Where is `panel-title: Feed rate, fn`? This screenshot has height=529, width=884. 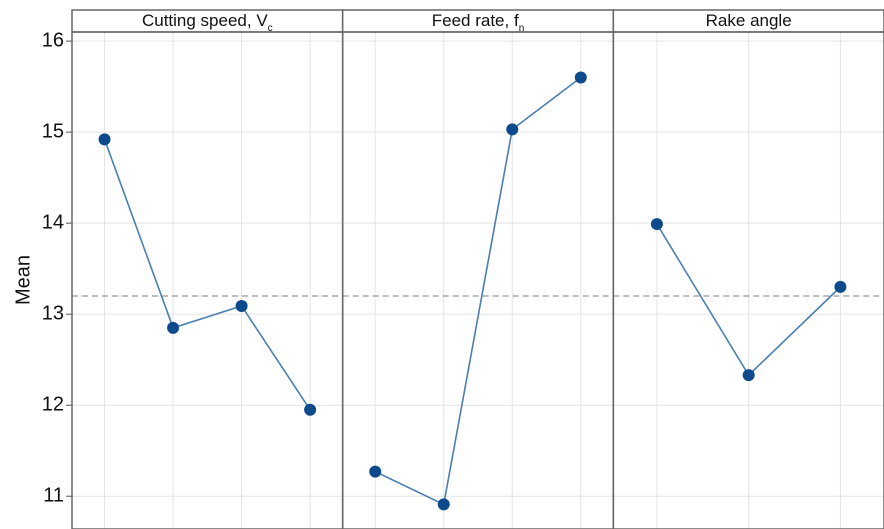 panel-title: Feed rate, fn is located at coordinates (478, 22).